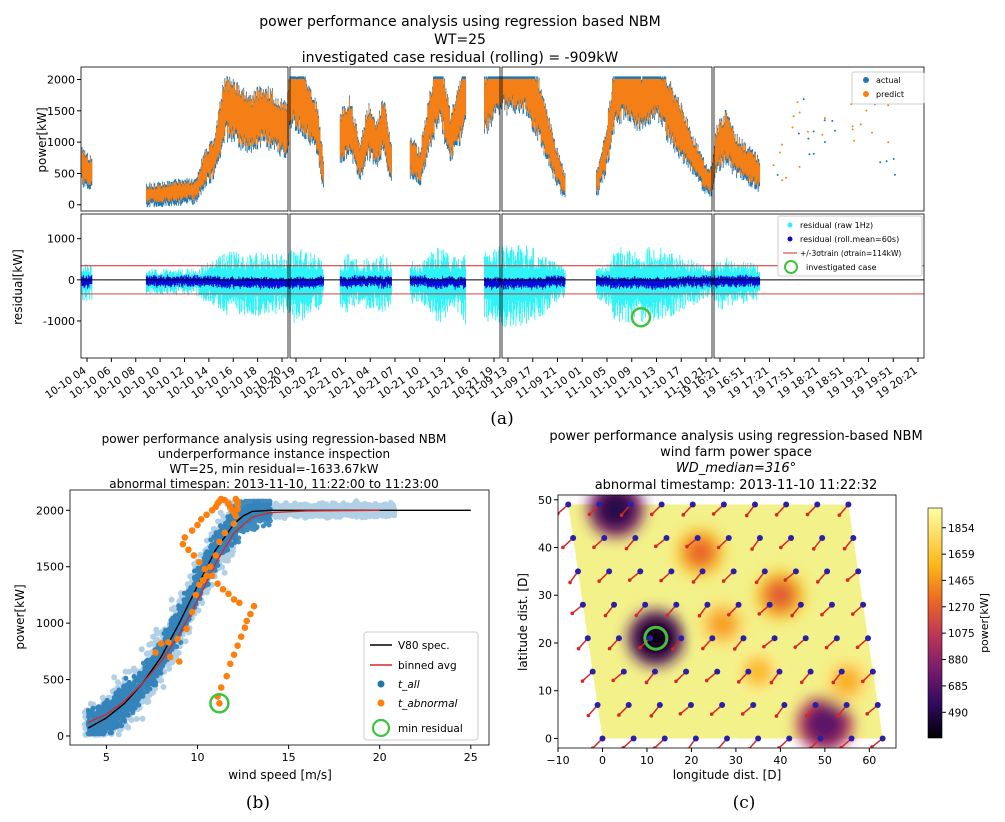  Describe the element at coordinates (219, 703) in the screenshot. I see `min-residual-marker` at that location.